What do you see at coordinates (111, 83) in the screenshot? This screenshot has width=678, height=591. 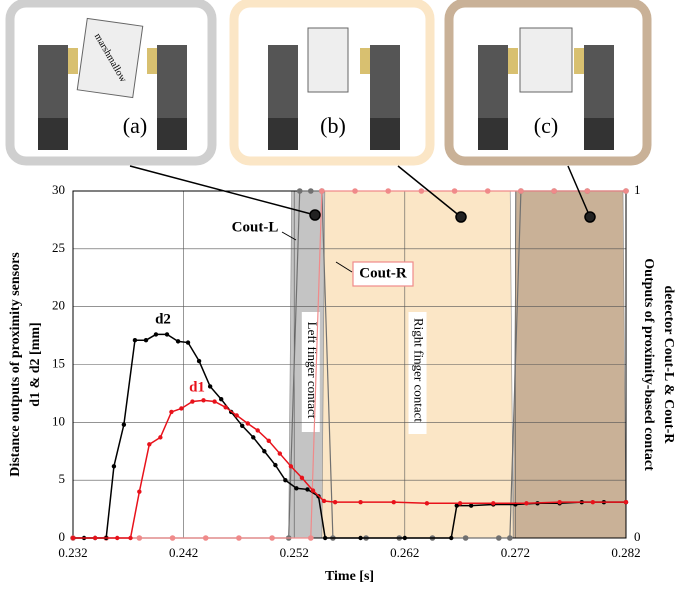 I see `inset-a: marshmallow (a)` at bounding box center [111, 83].